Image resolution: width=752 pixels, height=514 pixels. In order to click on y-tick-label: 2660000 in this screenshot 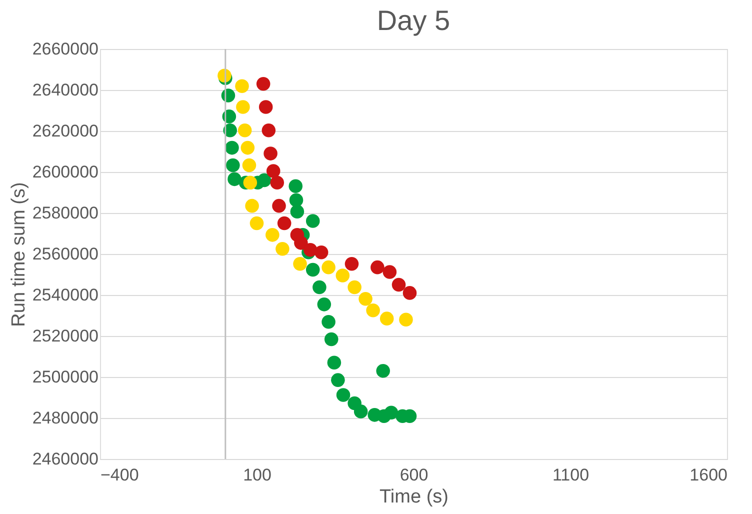, I will do `click(65, 49)`.